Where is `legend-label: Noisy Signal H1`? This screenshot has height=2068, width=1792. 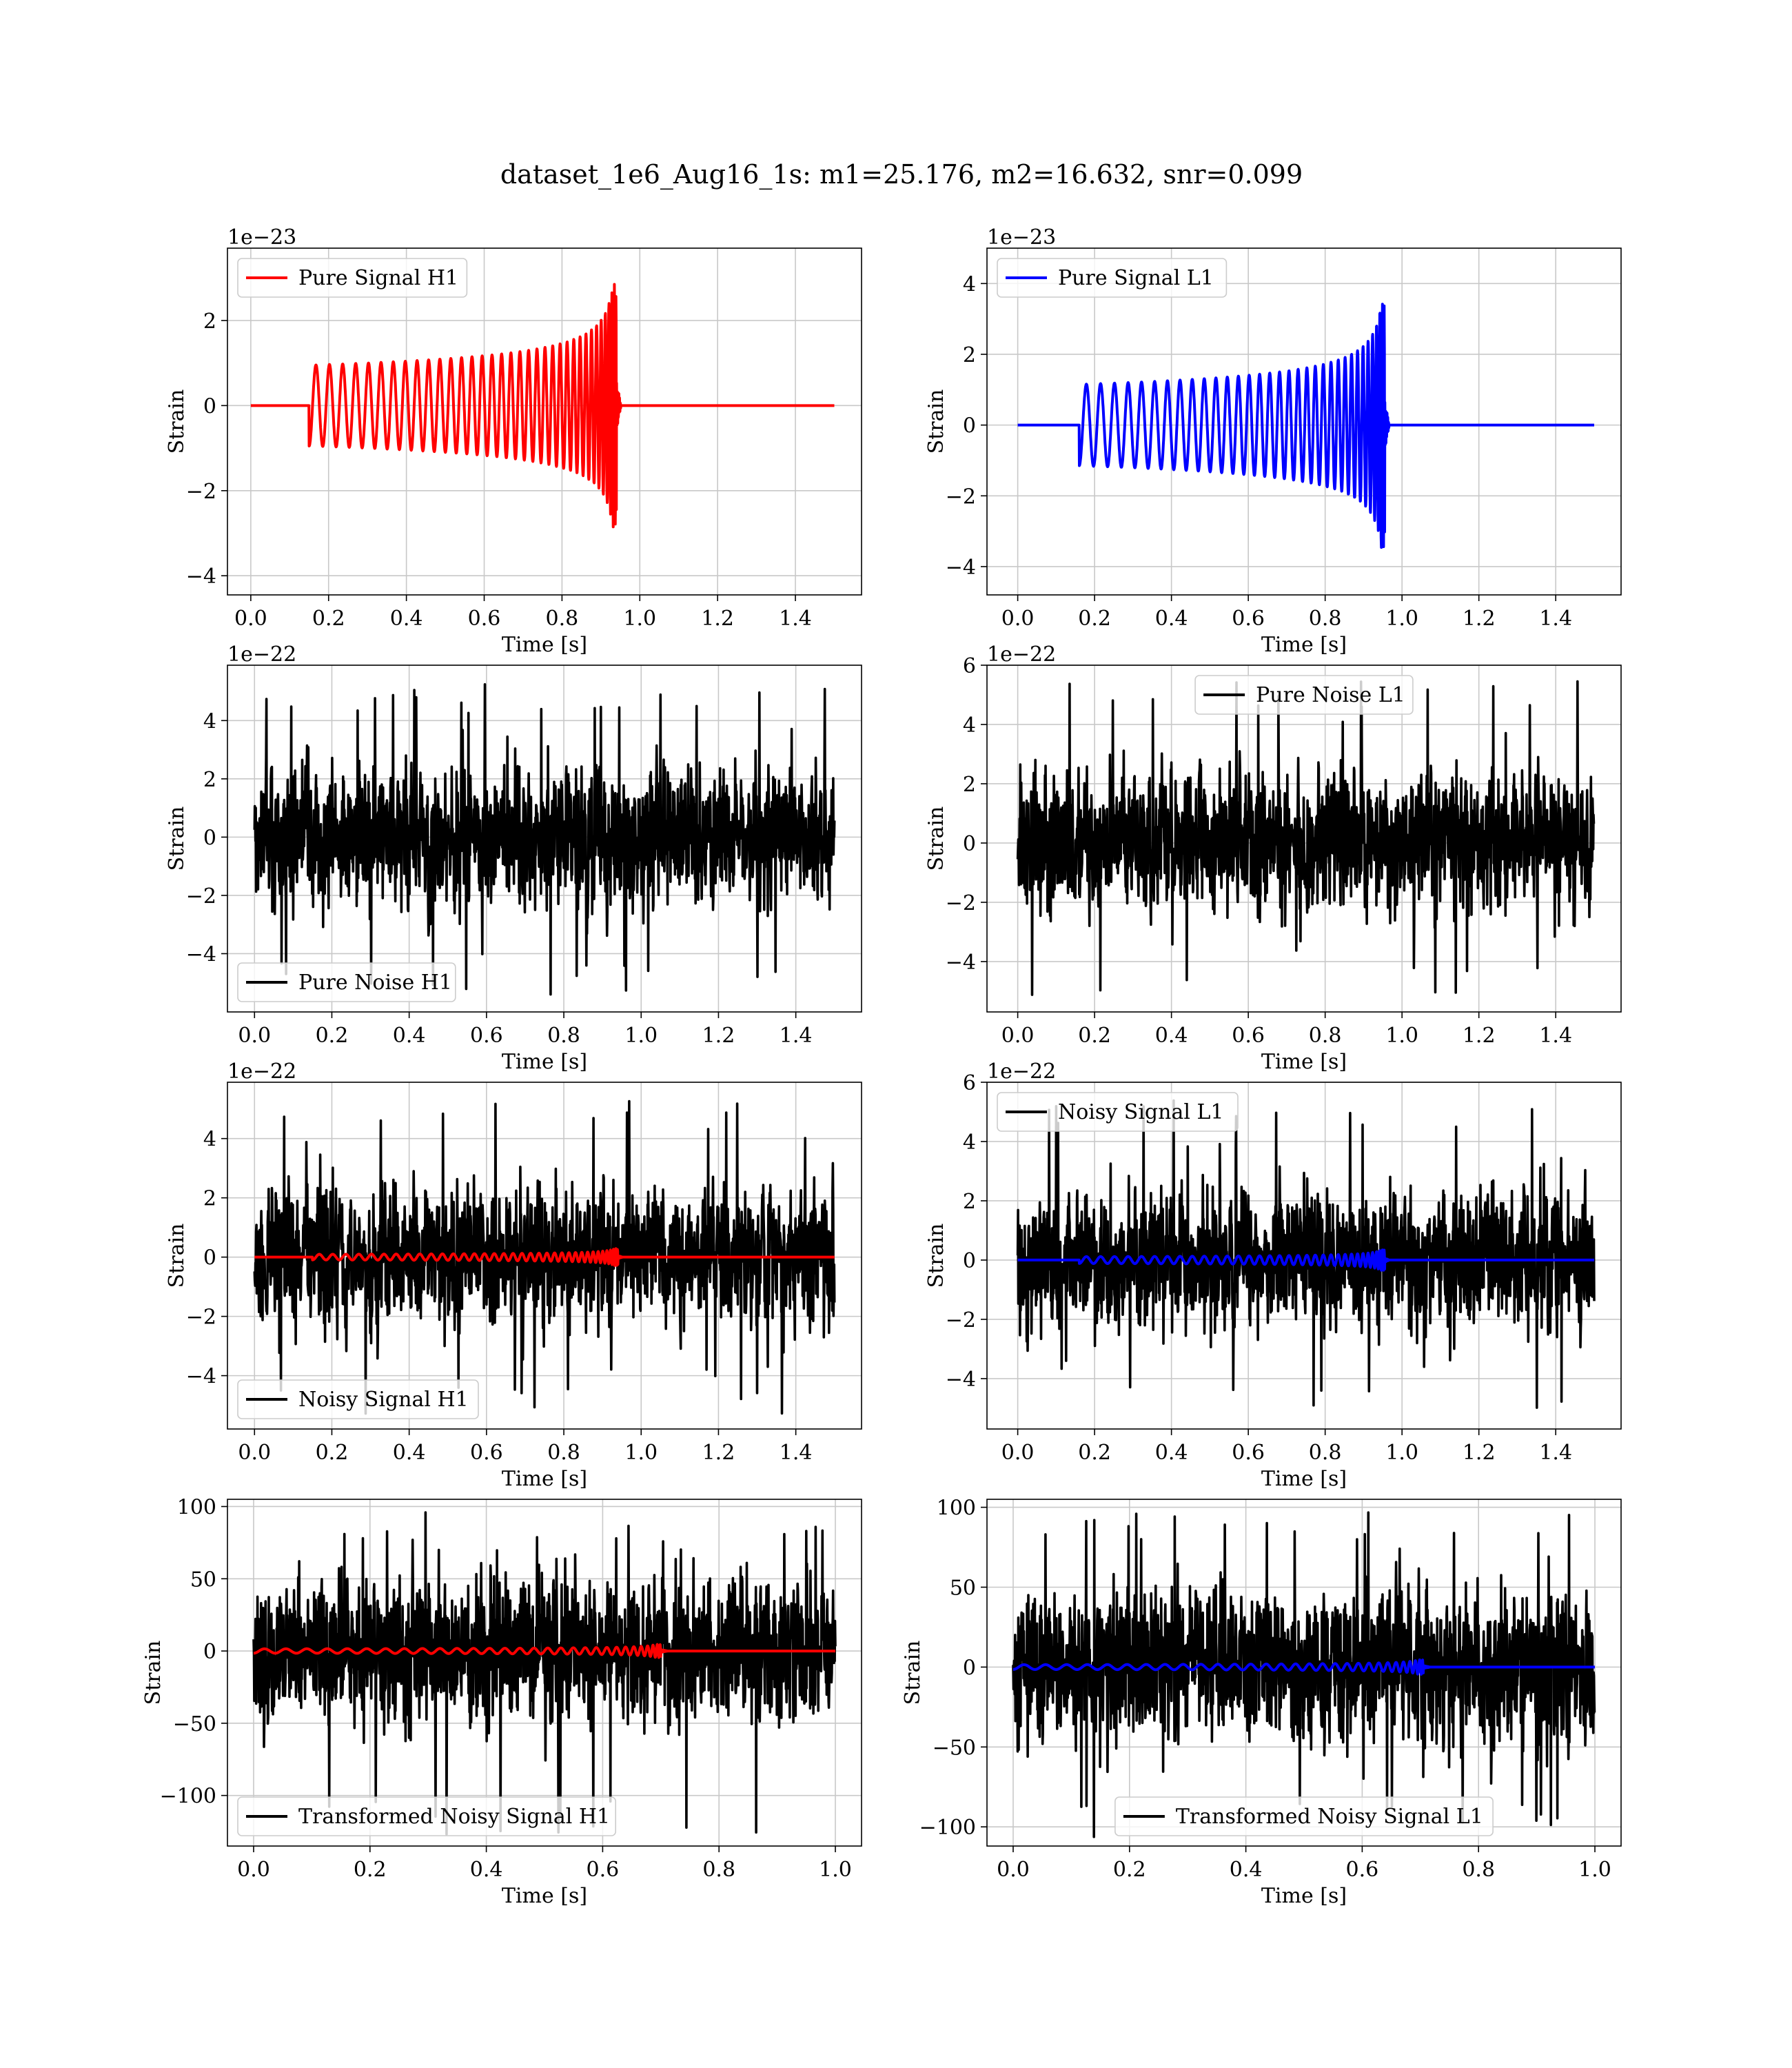 legend-label: Noisy Signal H1 is located at coordinates (384, 1400).